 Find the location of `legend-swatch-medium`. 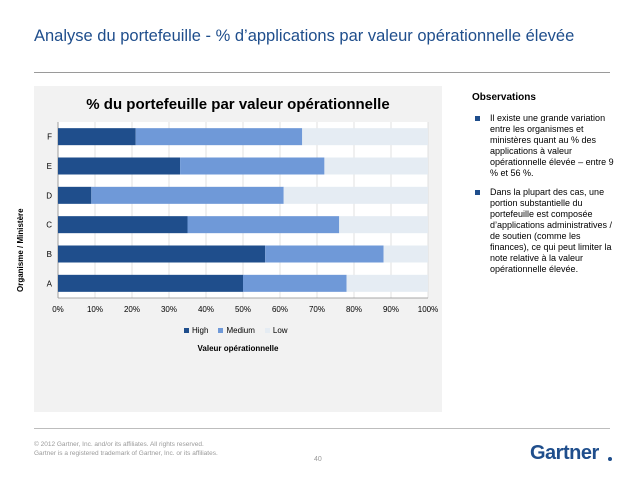

legend-swatch-medium is located at coordinates (221, 330).